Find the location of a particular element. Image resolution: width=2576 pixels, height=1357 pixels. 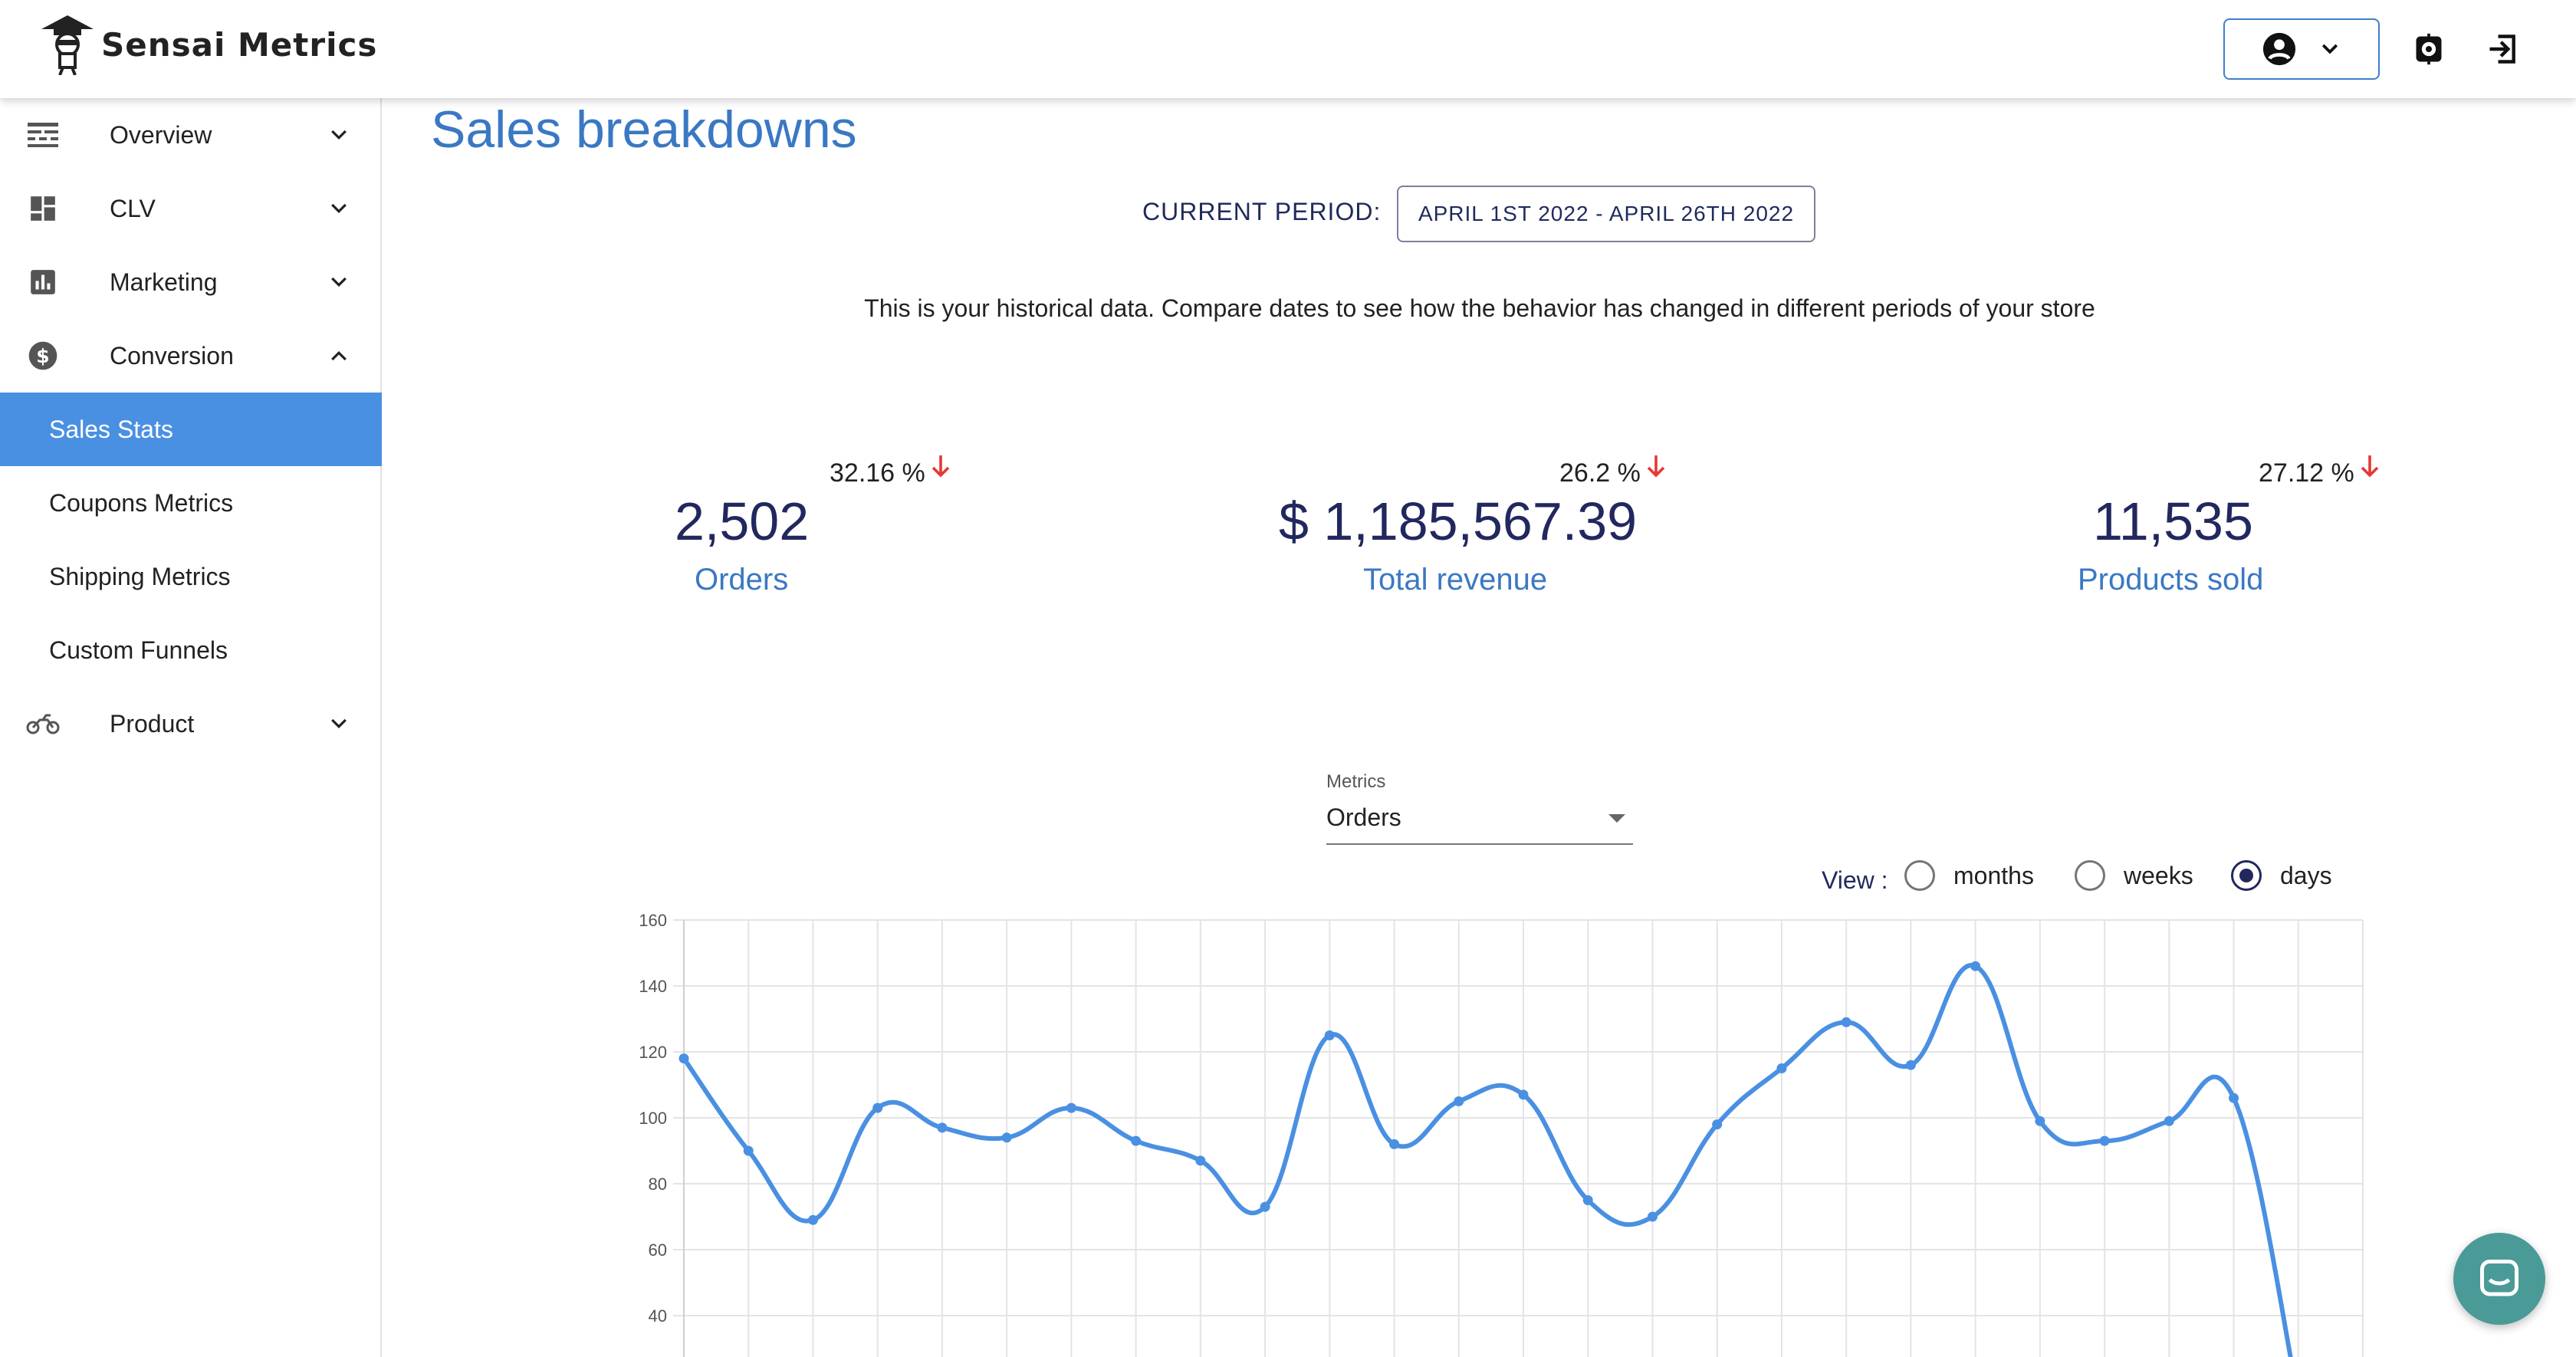

sidebar-item-label: Overview is located at coordinates (161, 134).